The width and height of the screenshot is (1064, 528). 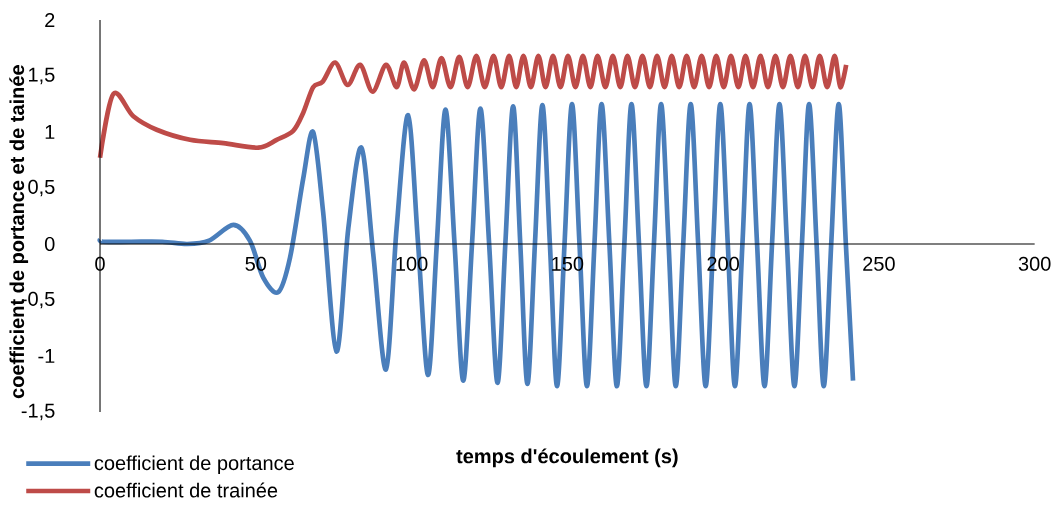 I want to click on x-tick-label: 300, so click(x=1034, y=263).